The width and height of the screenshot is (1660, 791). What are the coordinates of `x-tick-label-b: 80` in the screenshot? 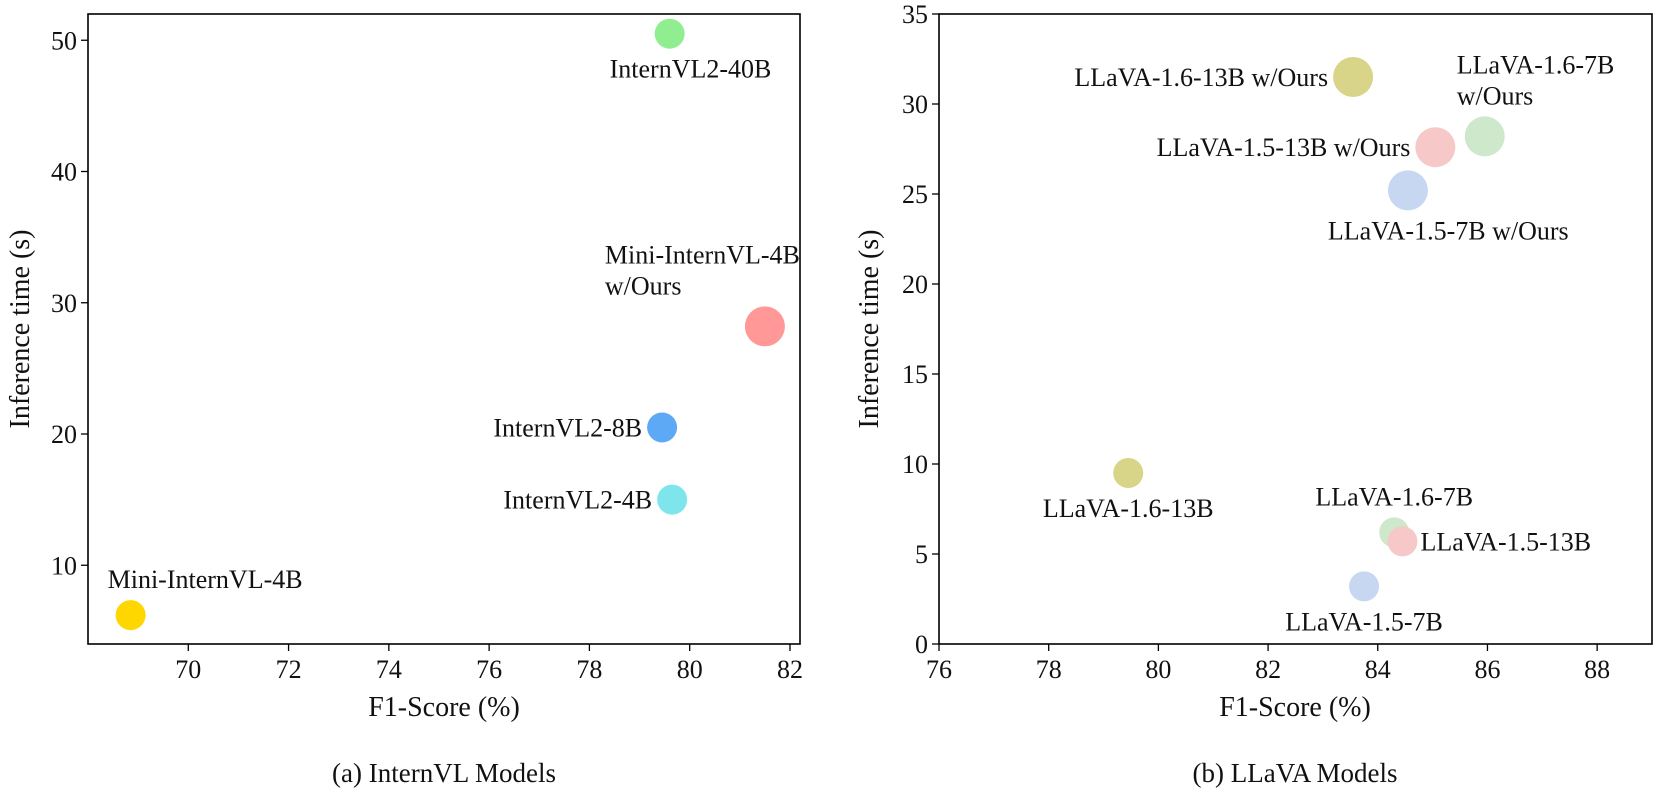 It's located at (1158, 669).